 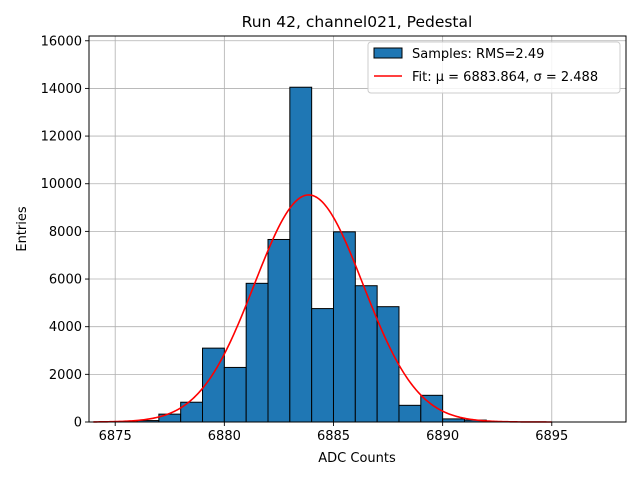 I want to click on x-tick-label-0: 6875, so click(x=115, y=436).